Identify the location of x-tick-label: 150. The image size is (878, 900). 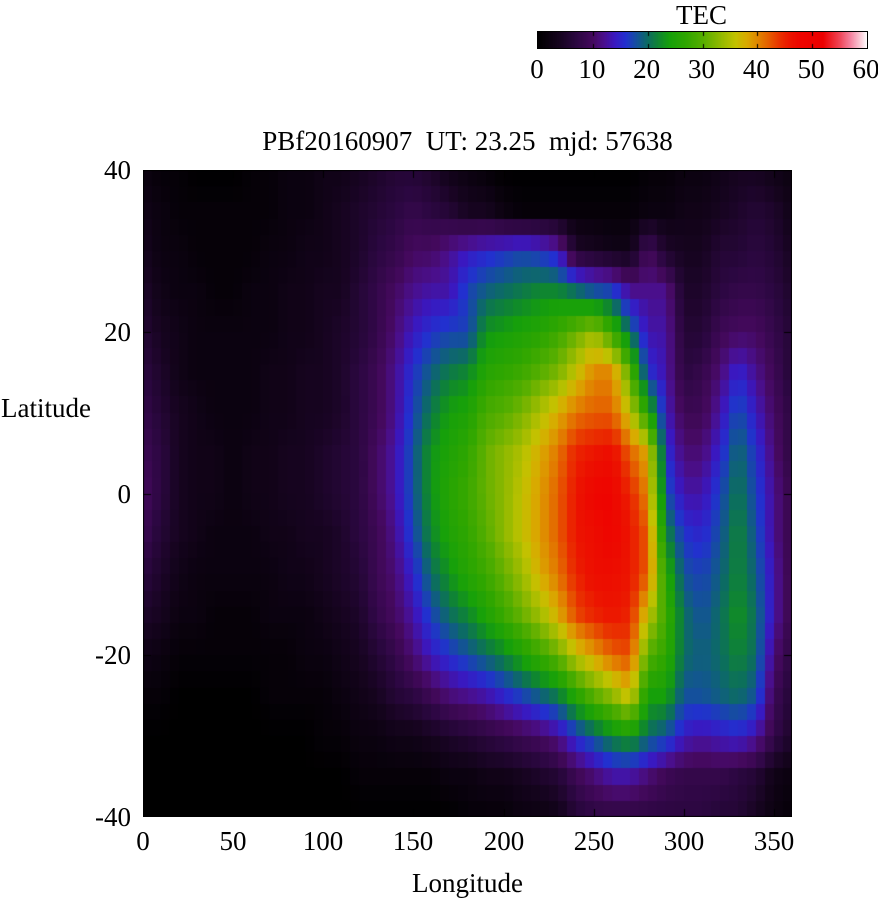
(413, 841).